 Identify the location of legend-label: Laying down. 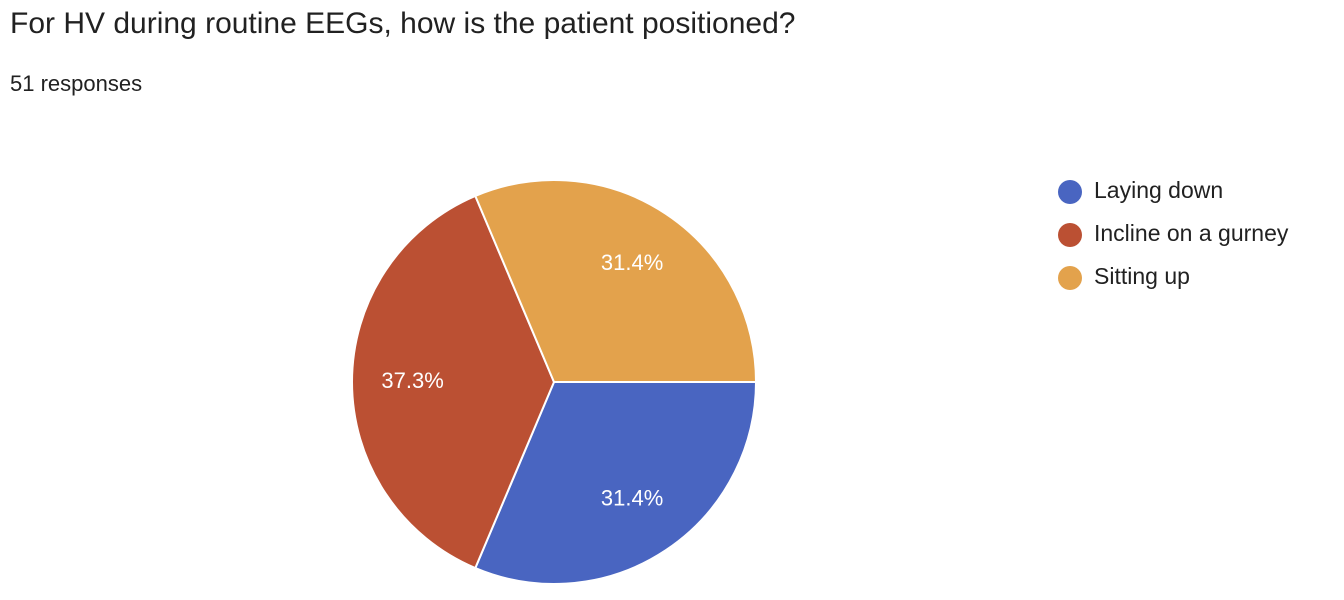
(1158, 190).